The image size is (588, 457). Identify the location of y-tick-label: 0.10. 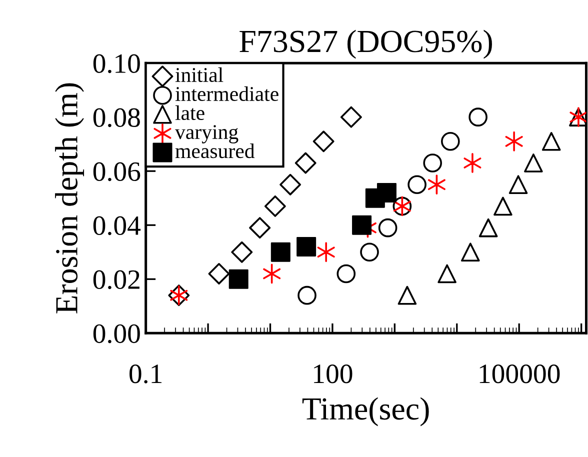
(116, 64).